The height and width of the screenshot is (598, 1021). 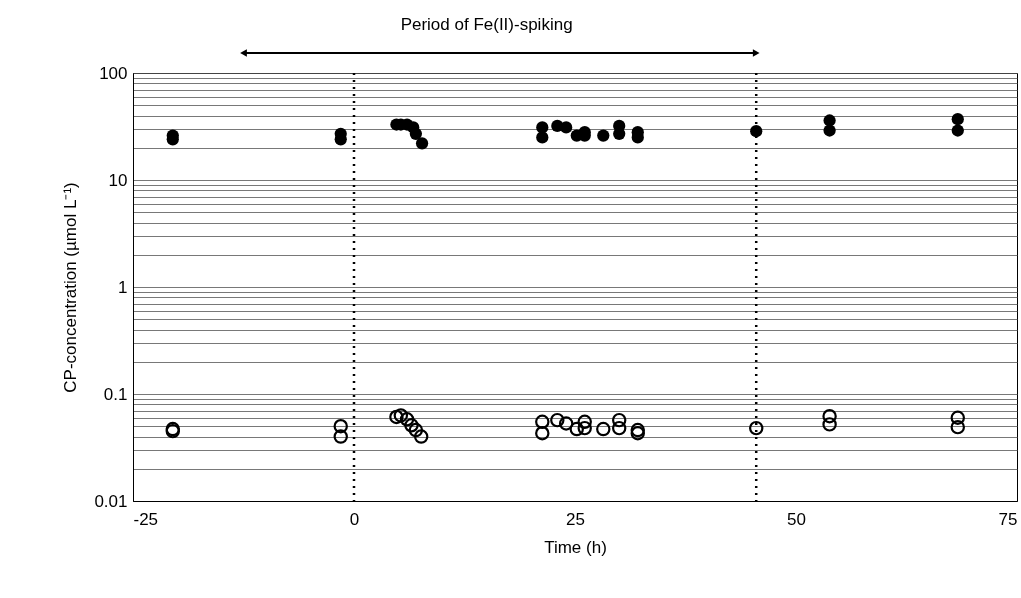 I want to click on x-tick-label: 0, so click(x=354, y=519).